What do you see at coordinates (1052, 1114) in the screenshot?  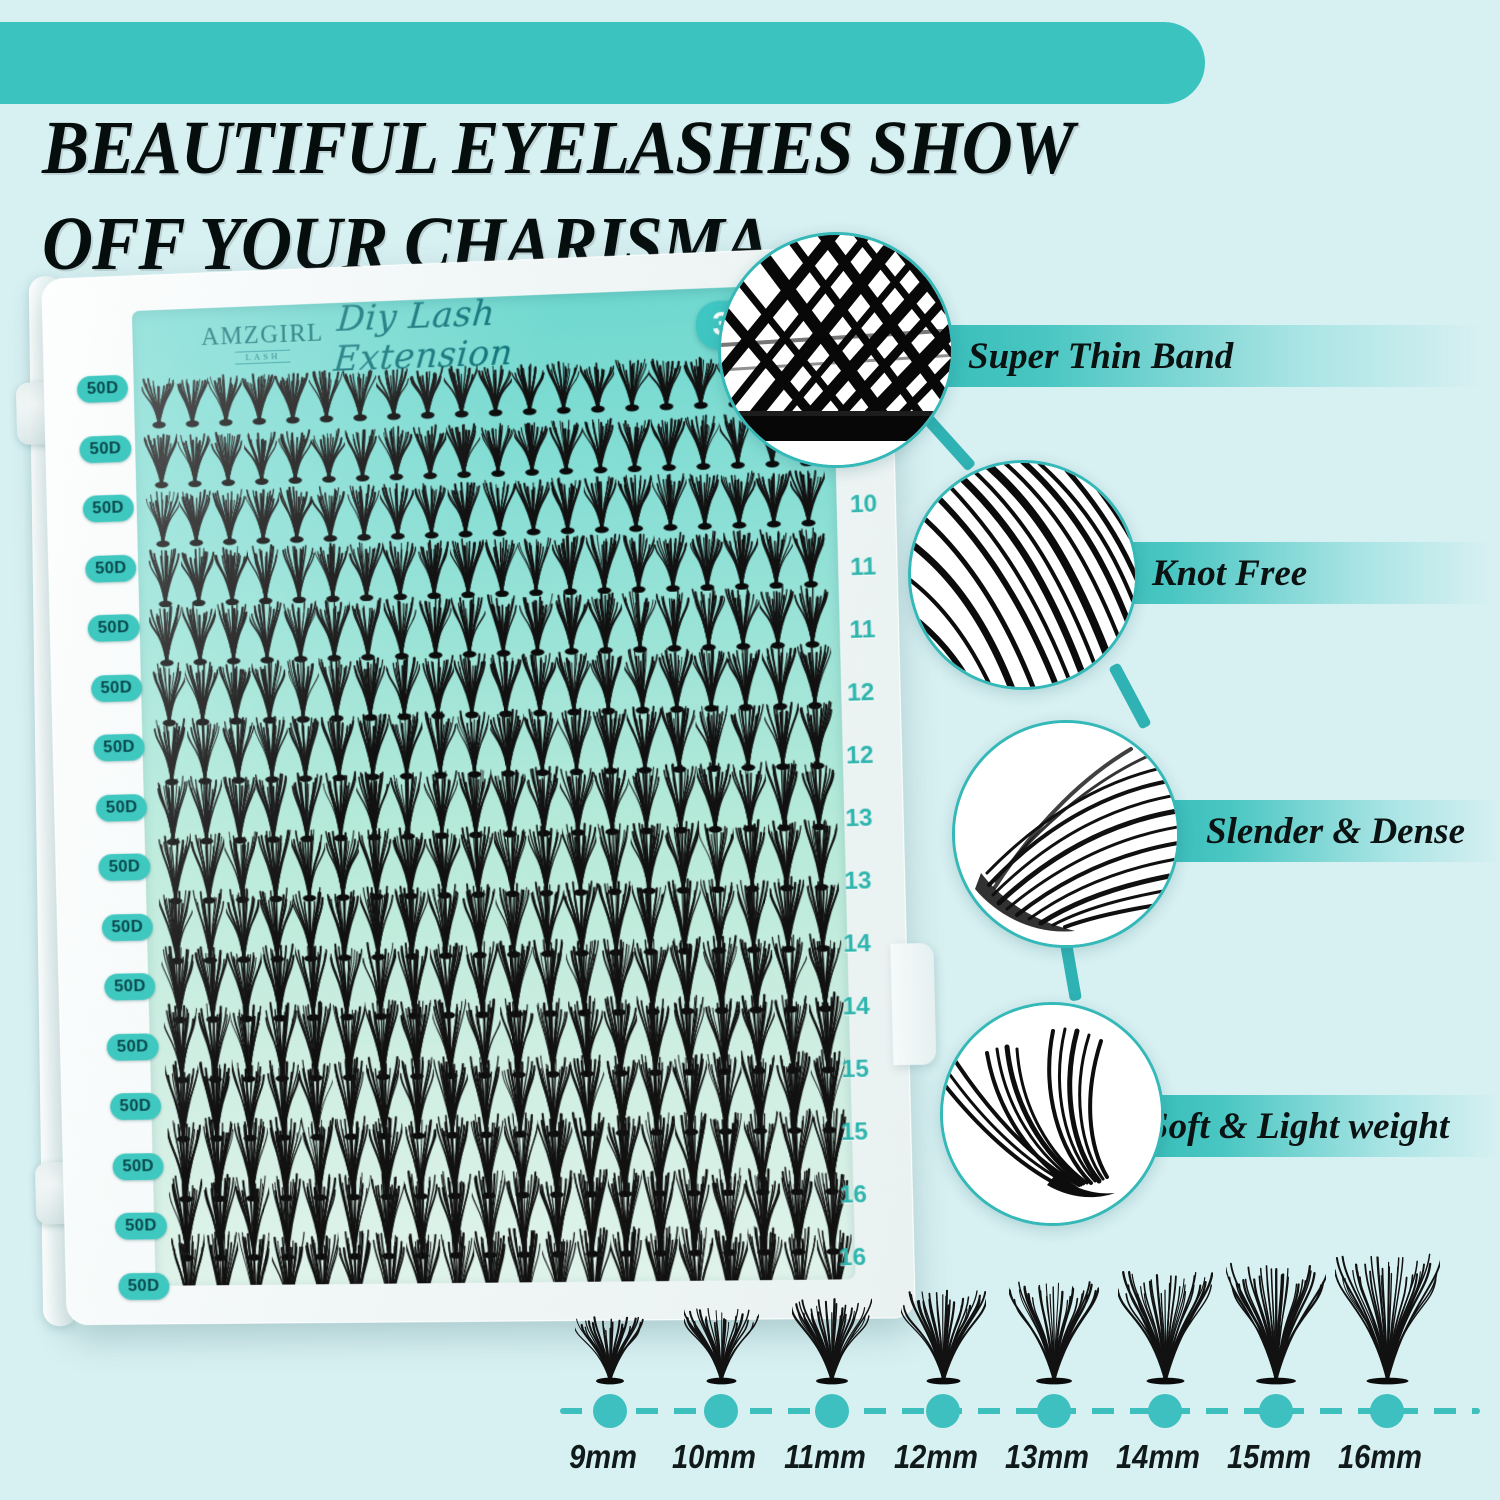 I see `lash-curl-closeup-icon` at bounding box center [1052, 1114].